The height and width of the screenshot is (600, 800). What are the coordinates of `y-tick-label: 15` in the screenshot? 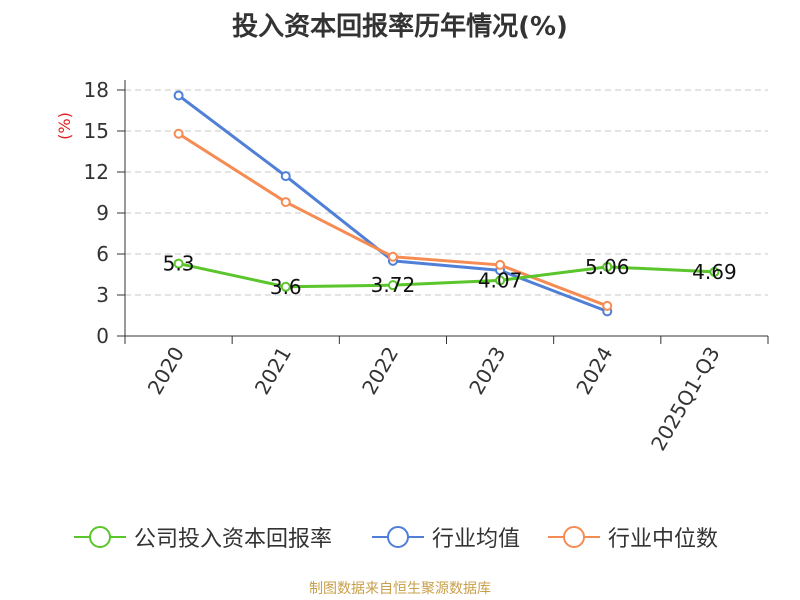 It's located at (96, 131).